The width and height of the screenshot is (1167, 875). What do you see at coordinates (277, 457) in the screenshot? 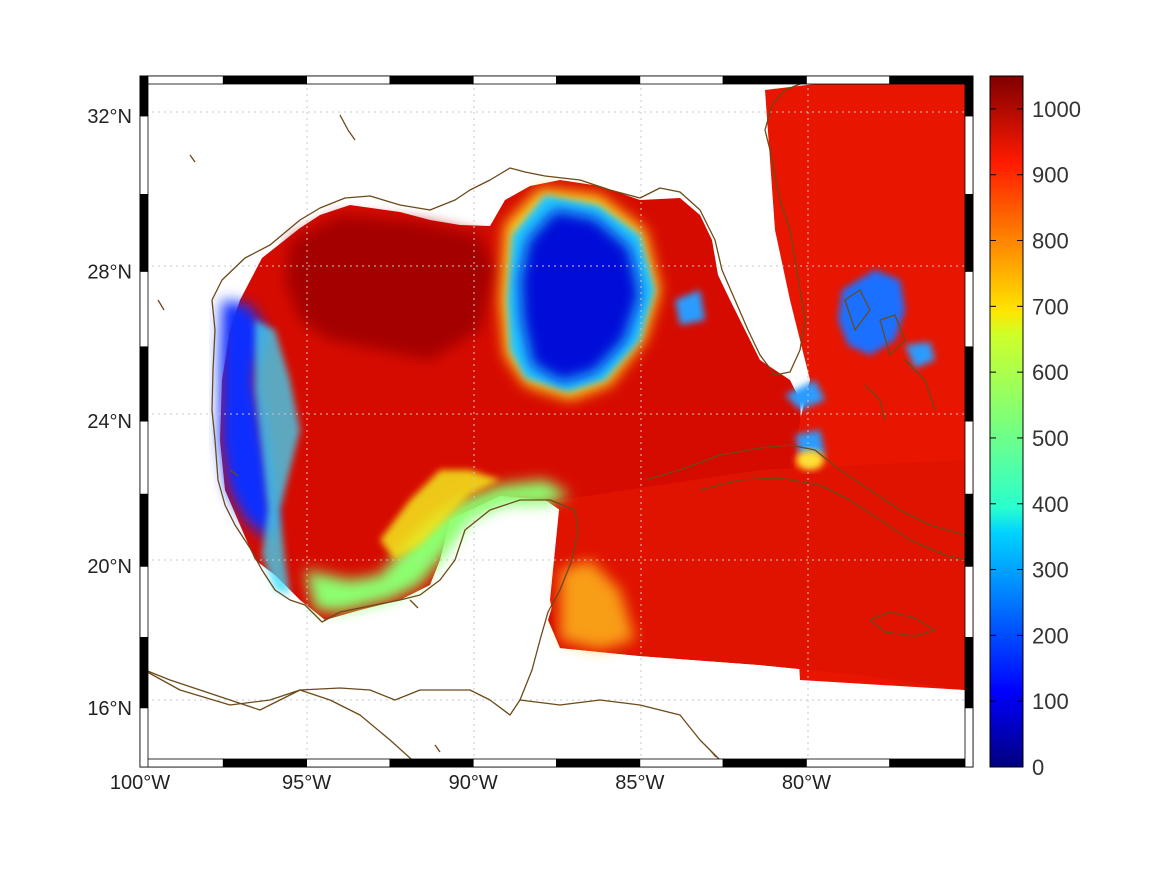
I see `region-mexico-coast-cyan` at bounding box center [277, 457].